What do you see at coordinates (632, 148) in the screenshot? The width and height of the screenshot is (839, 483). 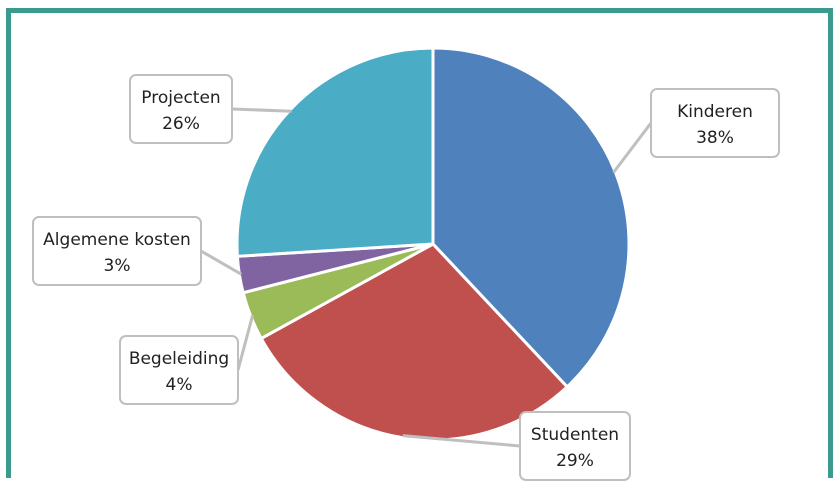 I see `leader-line-kinderen` at bounding box center [632, 148].